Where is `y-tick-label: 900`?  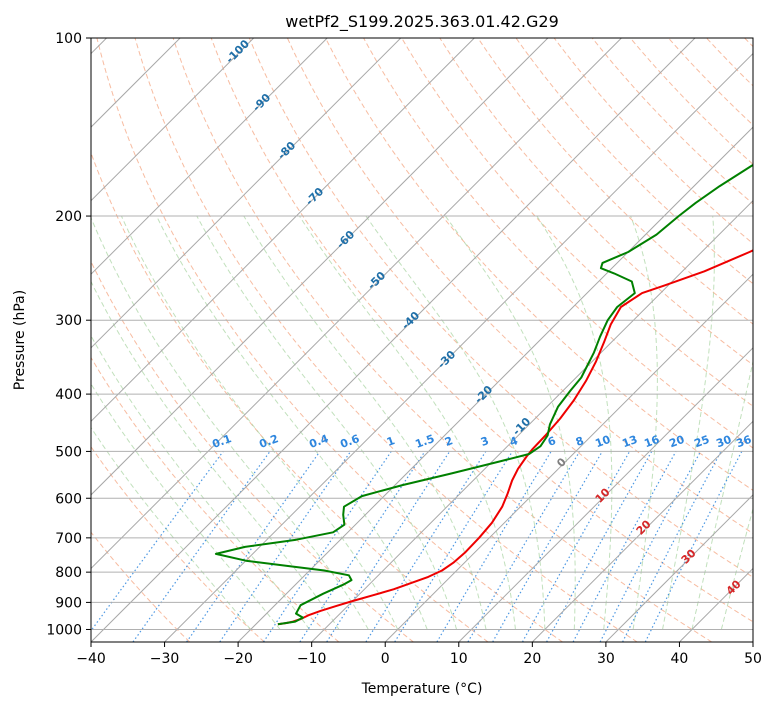
y-tick-label: 900 is located at coordinates (68, 603).